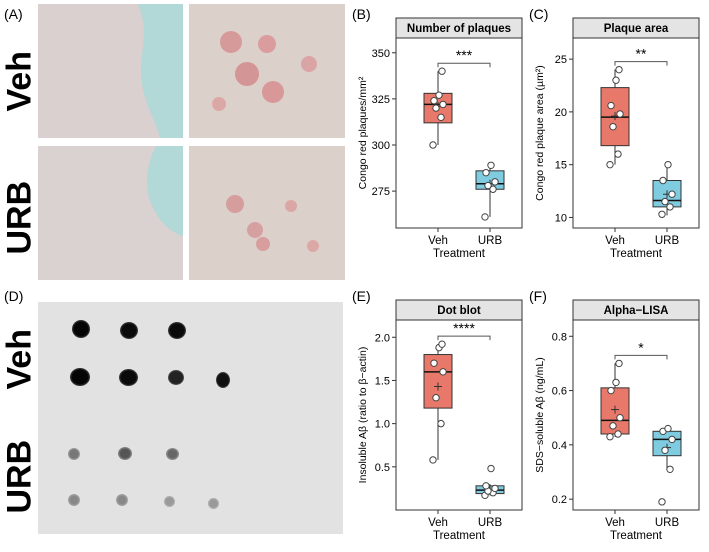  I want to click on plot-frame, so click(459, 133).